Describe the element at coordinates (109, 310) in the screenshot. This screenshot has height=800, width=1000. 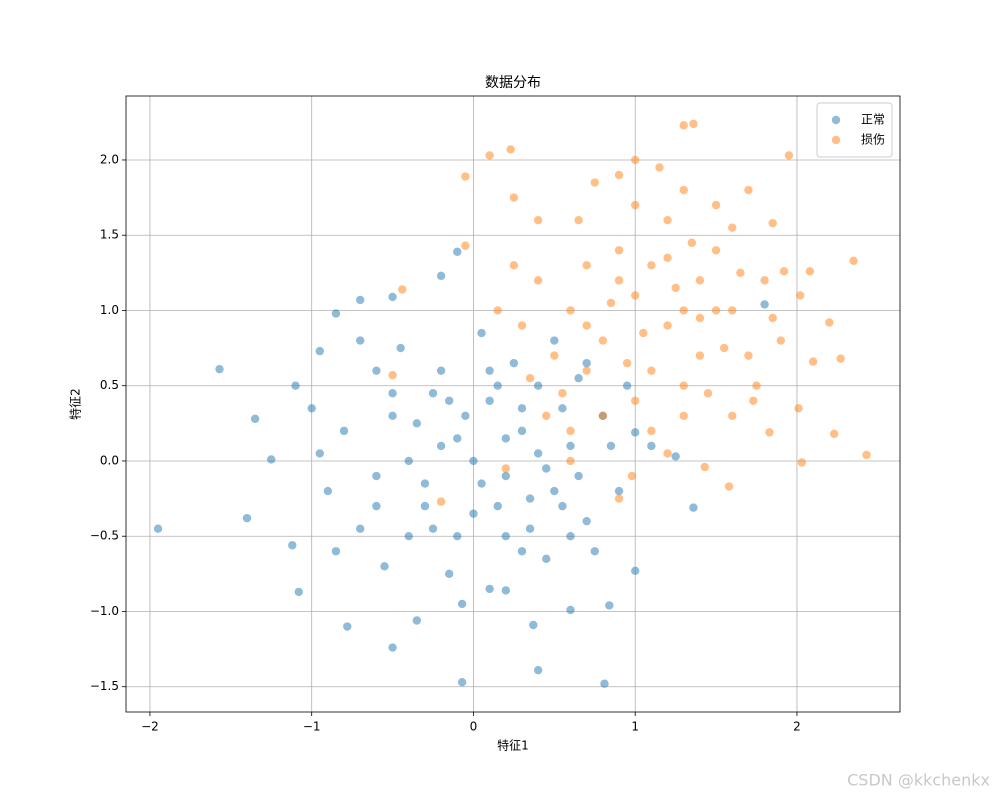
I see `y-tick-label: 1.0` at that location.